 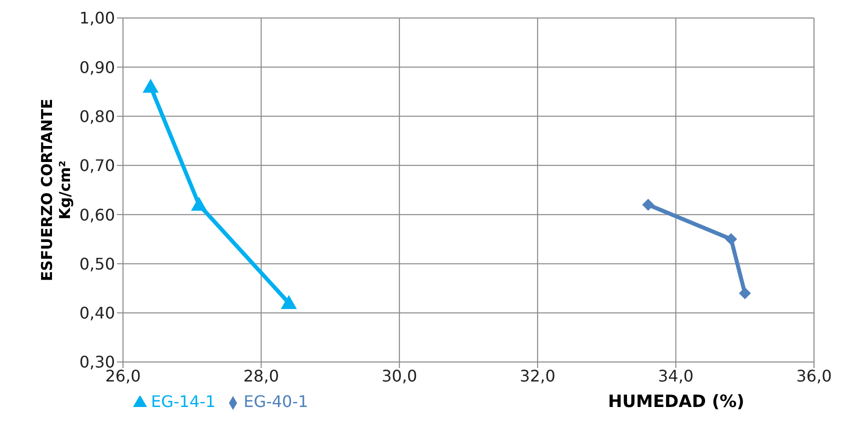 What do you see at coordinates (97, 264) in the screenshot?
I see `y-tick-label: 0,50` at bounding box center [97, 264].